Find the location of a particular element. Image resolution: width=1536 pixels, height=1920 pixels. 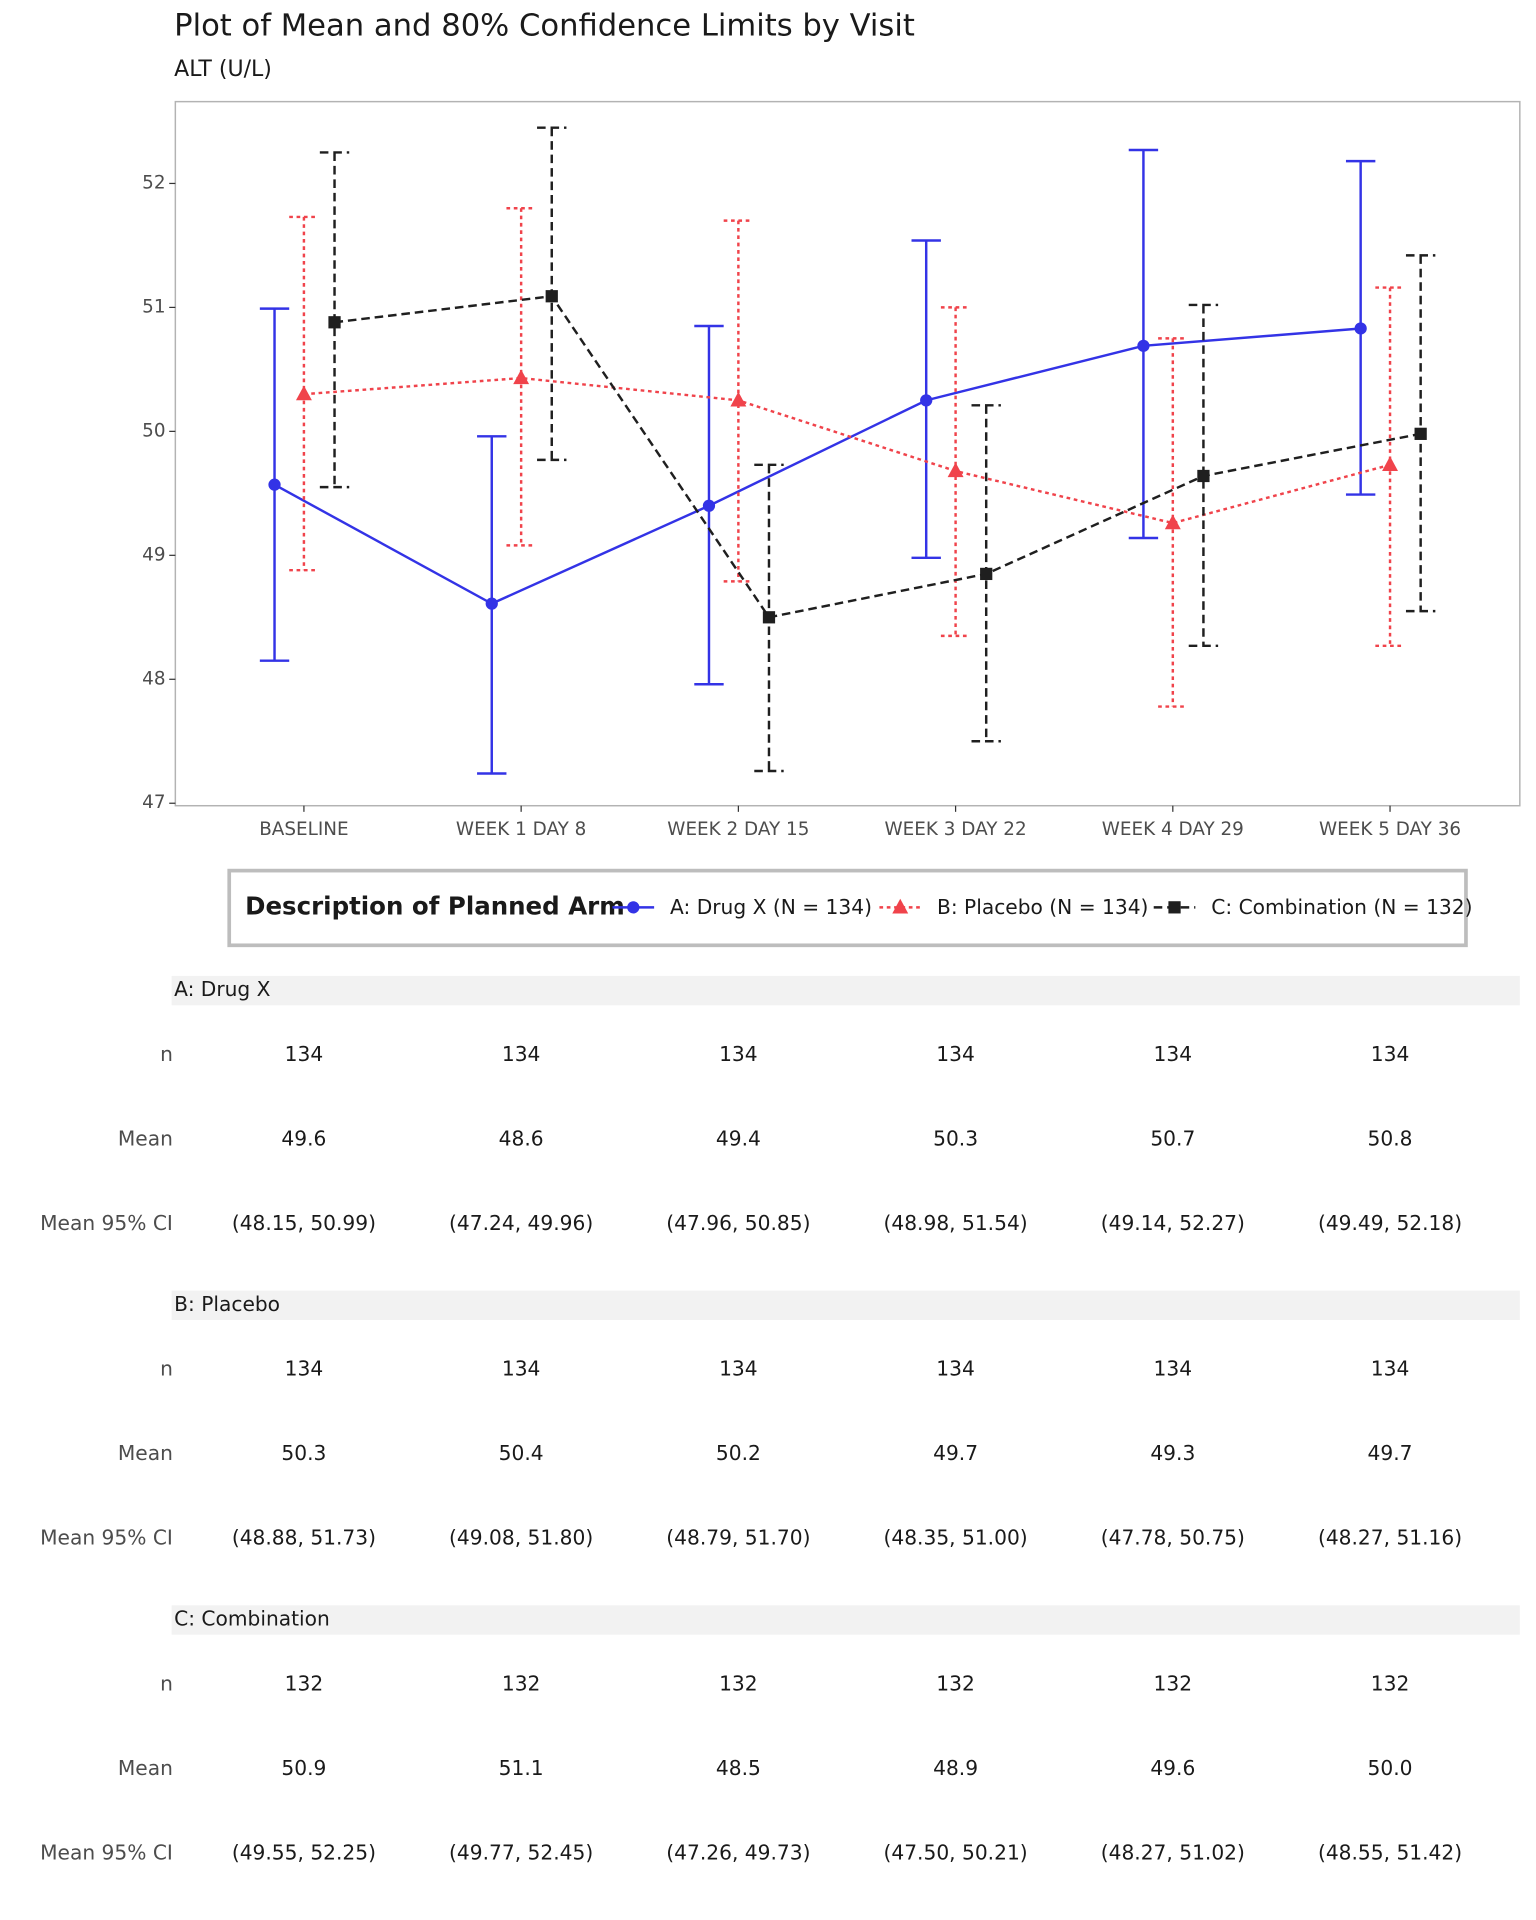

y-tick-label: 48 is located at coordinates (153, 678).